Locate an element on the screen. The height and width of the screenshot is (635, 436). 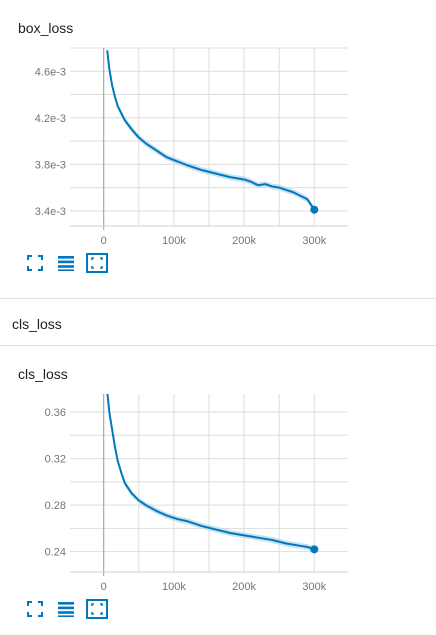
y-tick-label: 4.2e-3 is located at coordinates (50, 119).